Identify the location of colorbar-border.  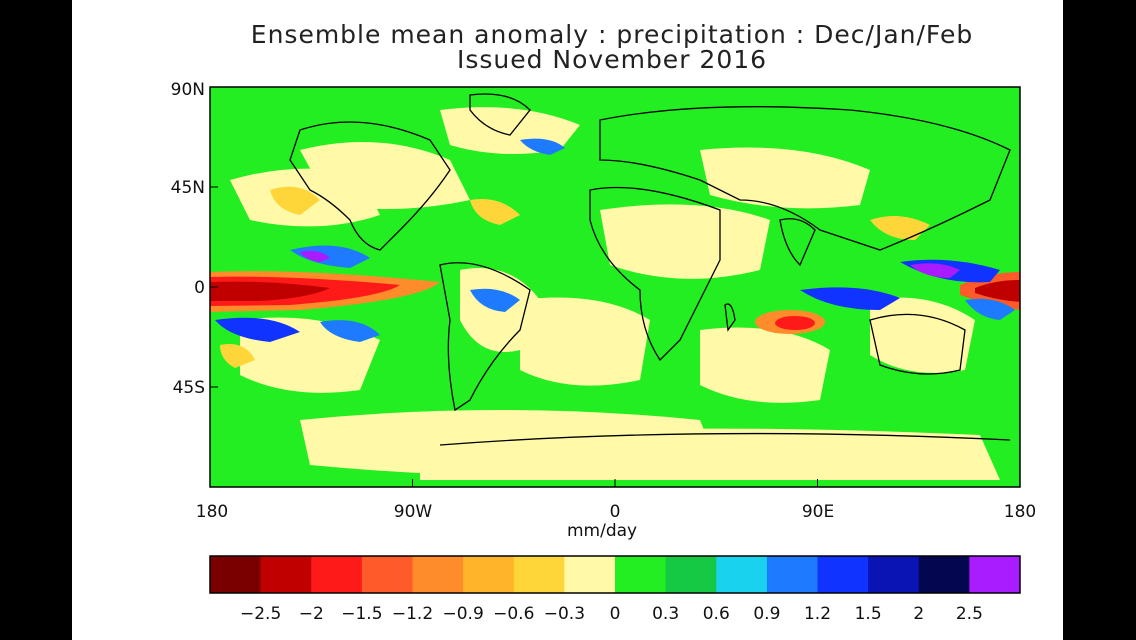
(615, 574).